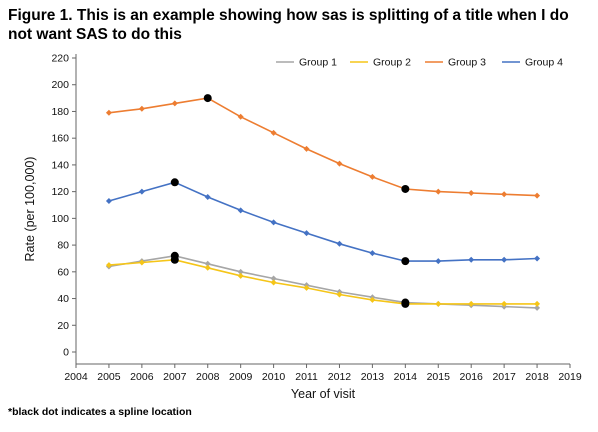 The image size is (598, 432). What do you see at coordinates (537, 377) in the screenshot?
I see `x-tick-label: 2018` at bounding box center [537, 377].